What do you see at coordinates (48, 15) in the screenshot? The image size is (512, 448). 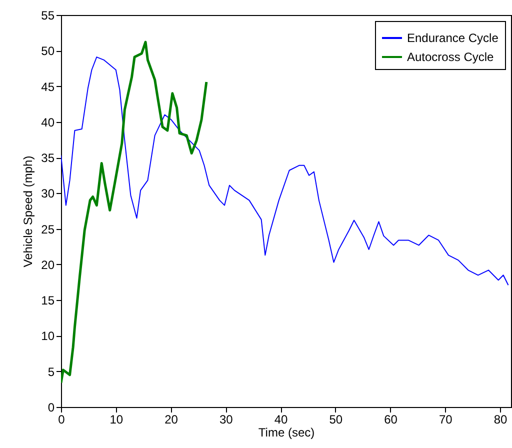 I see `y-tick-label: 55` at bounding box center [48, 15].